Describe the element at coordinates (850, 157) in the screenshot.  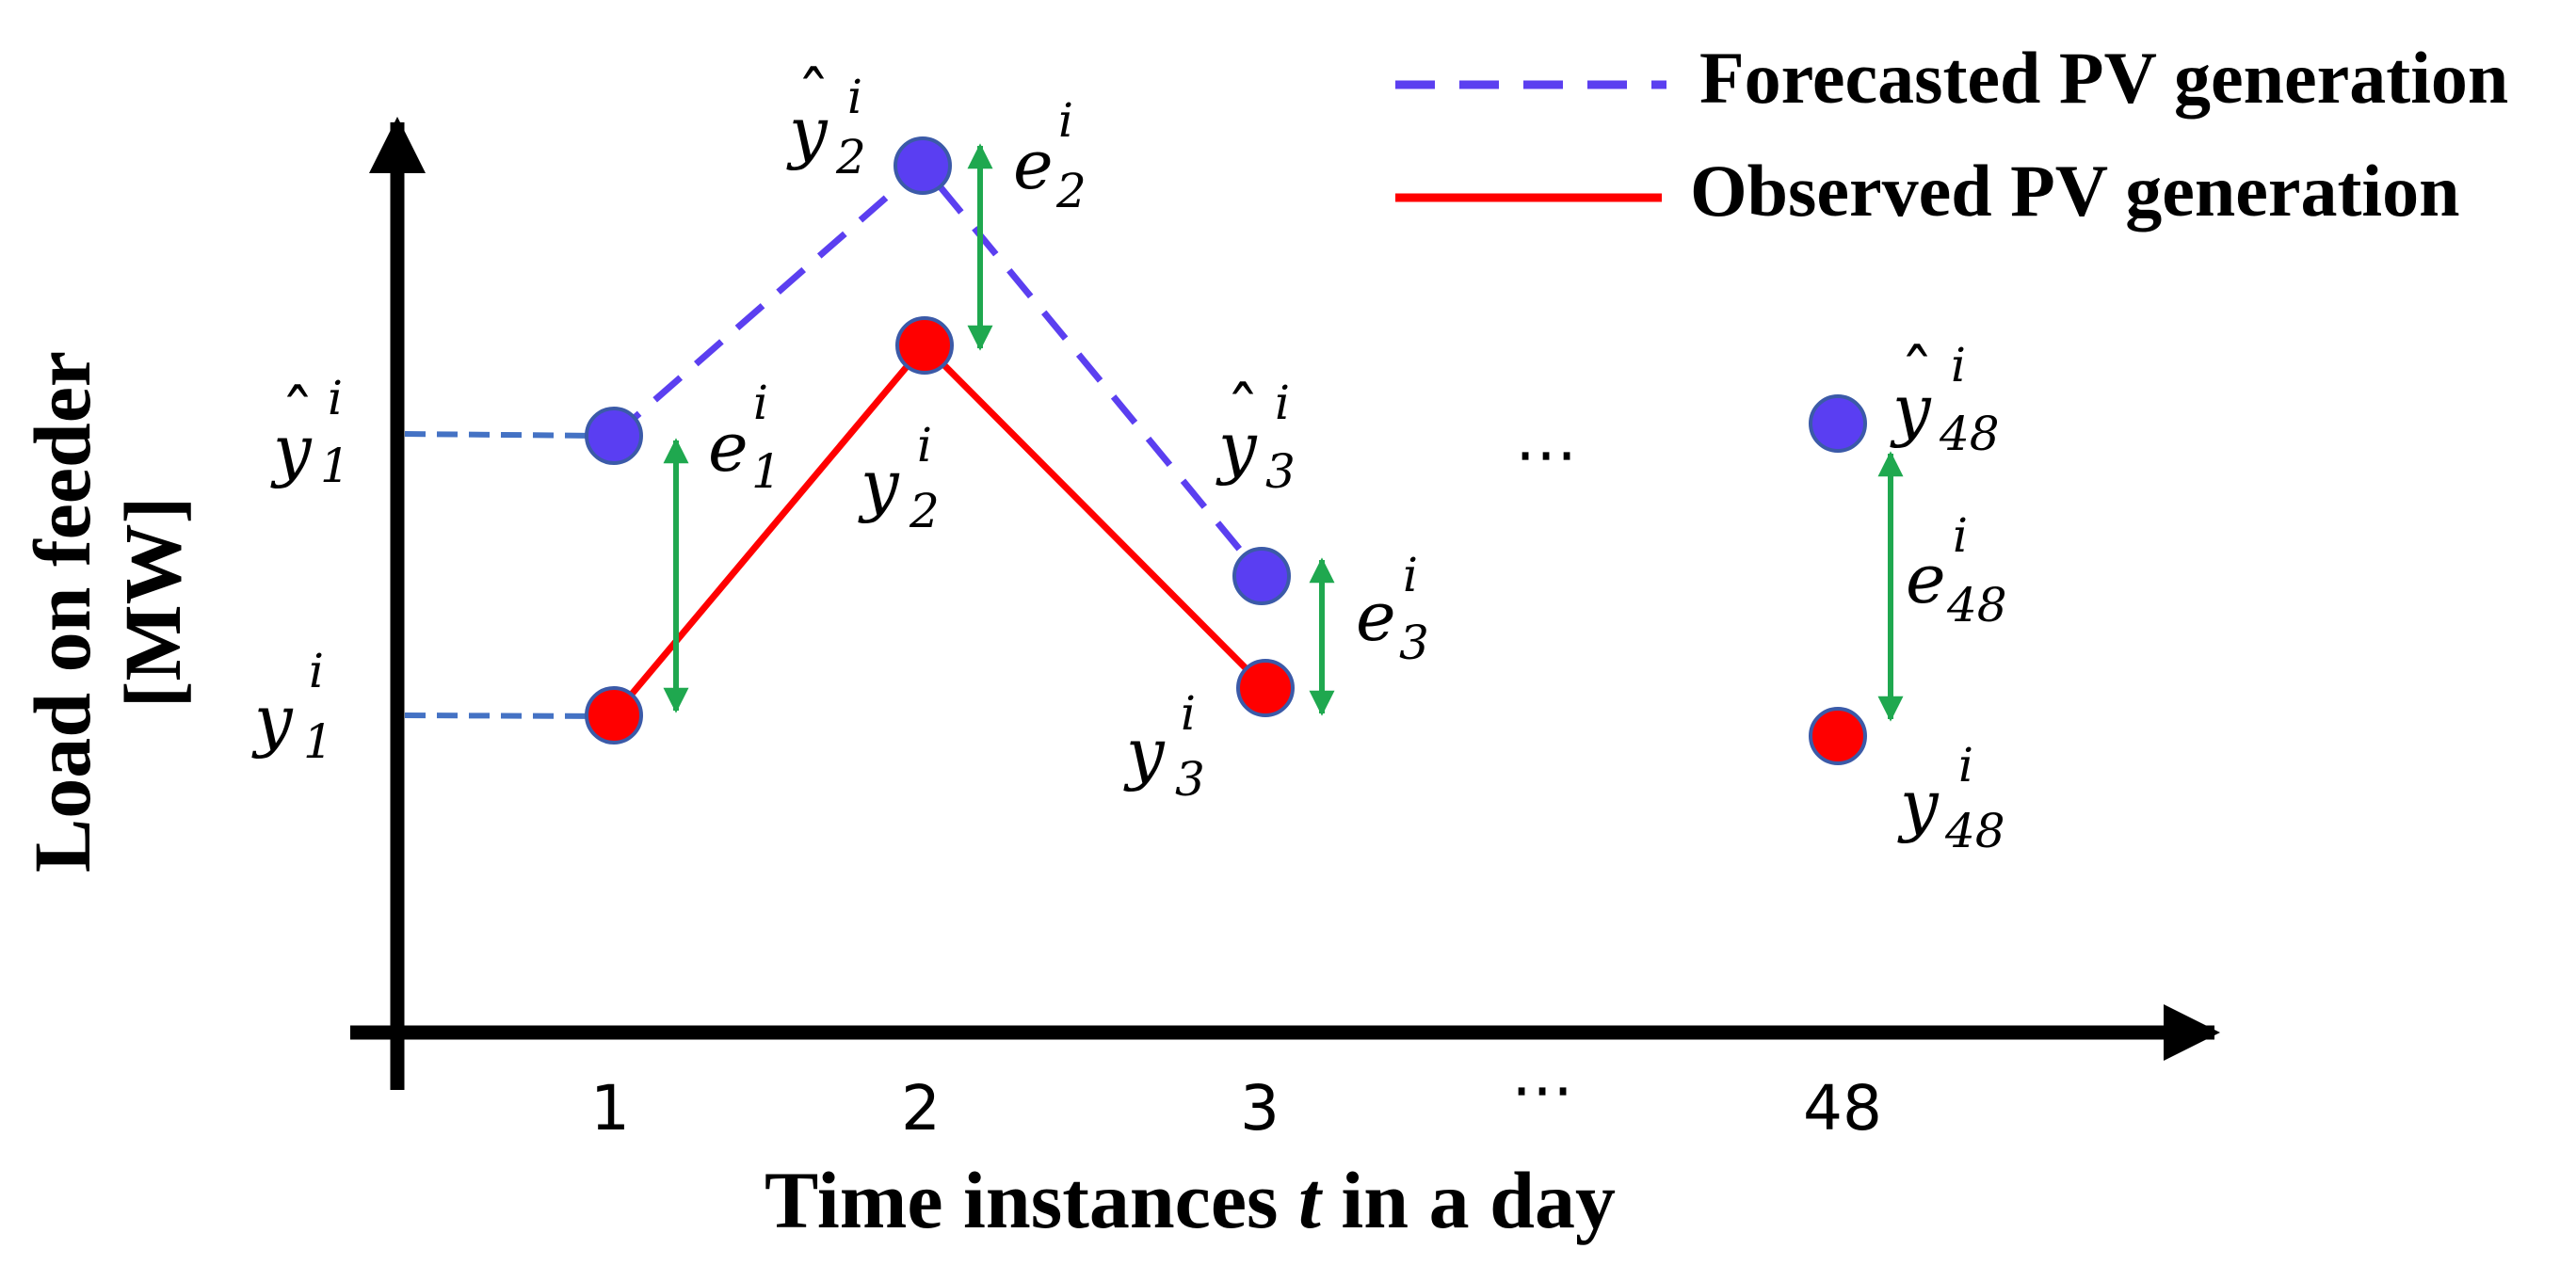
I see `label-forecast-2-sub: 2` at that location.